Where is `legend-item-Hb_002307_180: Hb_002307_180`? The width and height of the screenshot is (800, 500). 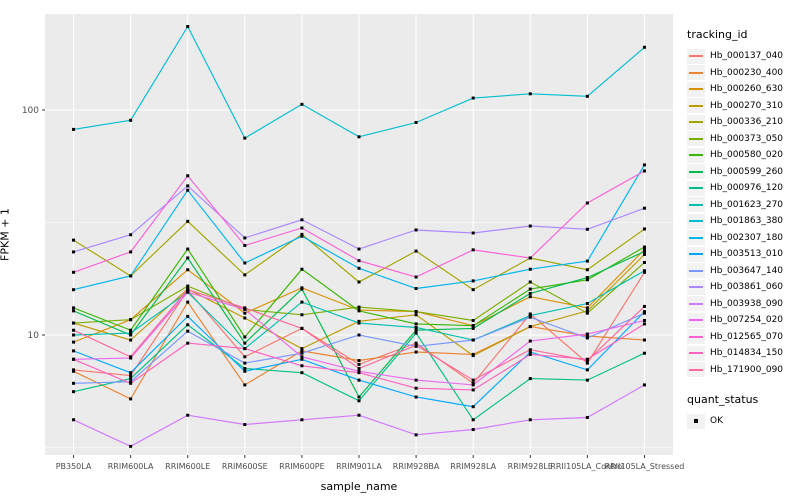 legend-item-Hb_002307_180: Hb_002307_180 is located at coordinates (743, 238).